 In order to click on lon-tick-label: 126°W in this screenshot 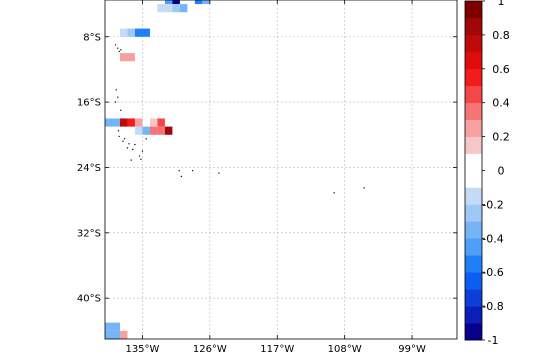, I will do `click(210, 349)`.